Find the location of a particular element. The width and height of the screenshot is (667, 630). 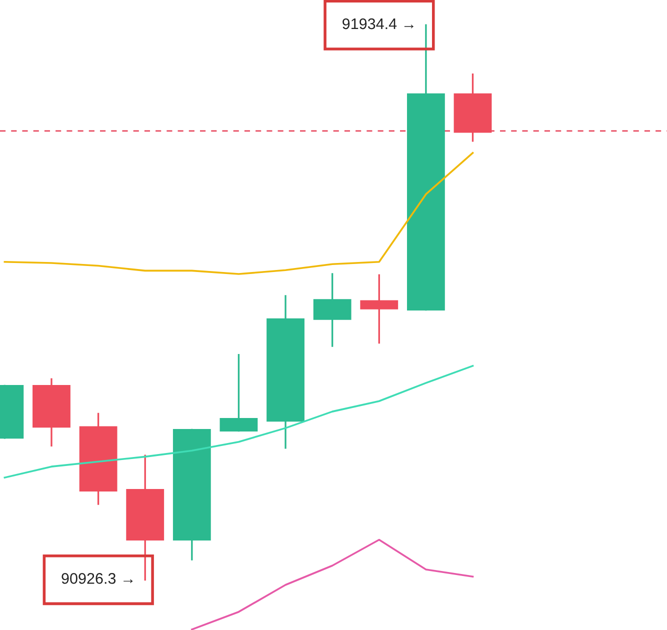

annotation: 90926.3 → is located at coordinates (97, 578).